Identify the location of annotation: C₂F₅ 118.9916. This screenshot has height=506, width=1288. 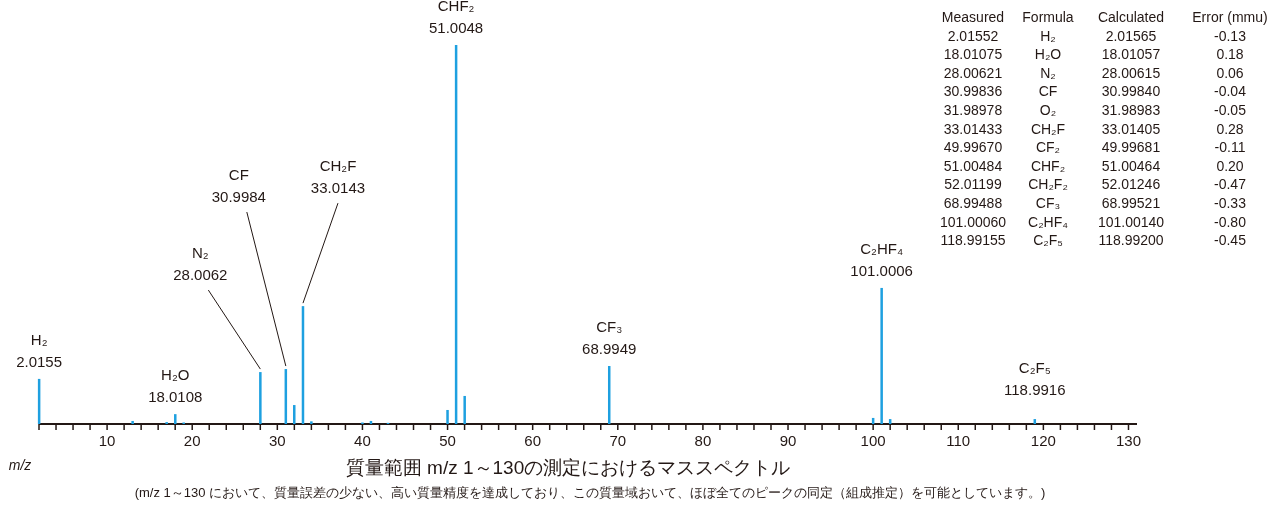
(1035, 379).